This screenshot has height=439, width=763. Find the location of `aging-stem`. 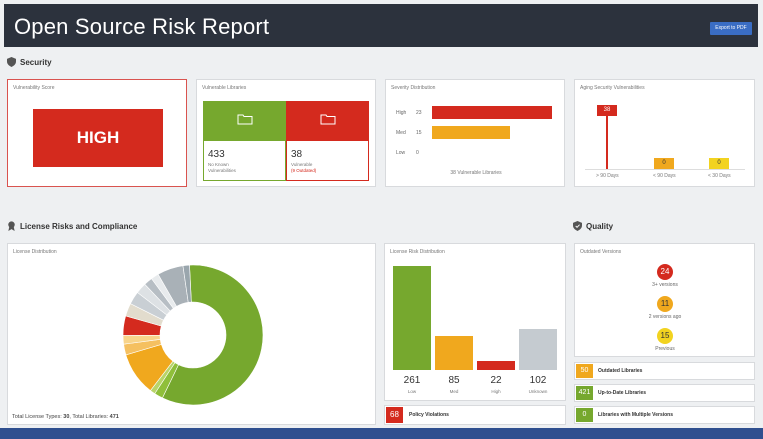

aging-stem is located at coordinates (607, 141).